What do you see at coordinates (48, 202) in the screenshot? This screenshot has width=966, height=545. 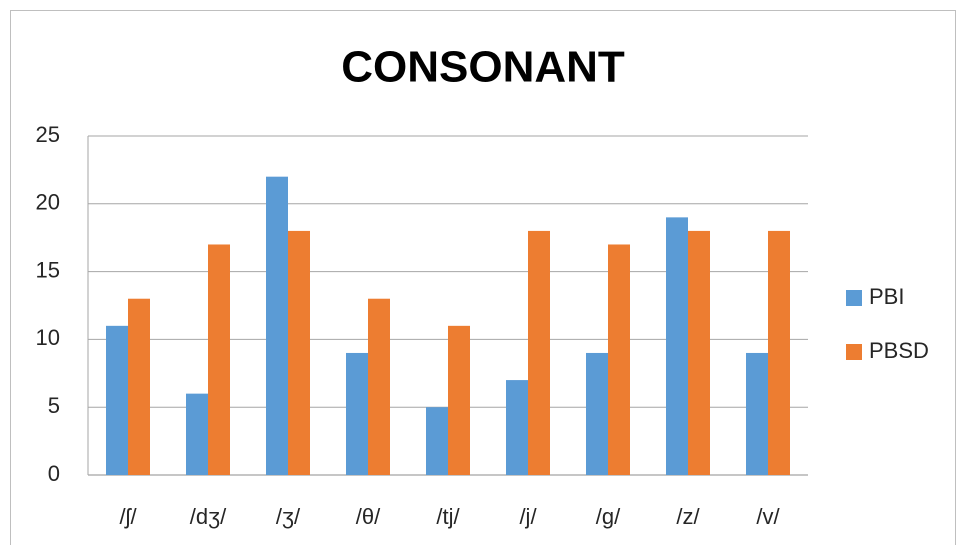 I see `y-tick-label: 20` at bounding box center [48, 202].